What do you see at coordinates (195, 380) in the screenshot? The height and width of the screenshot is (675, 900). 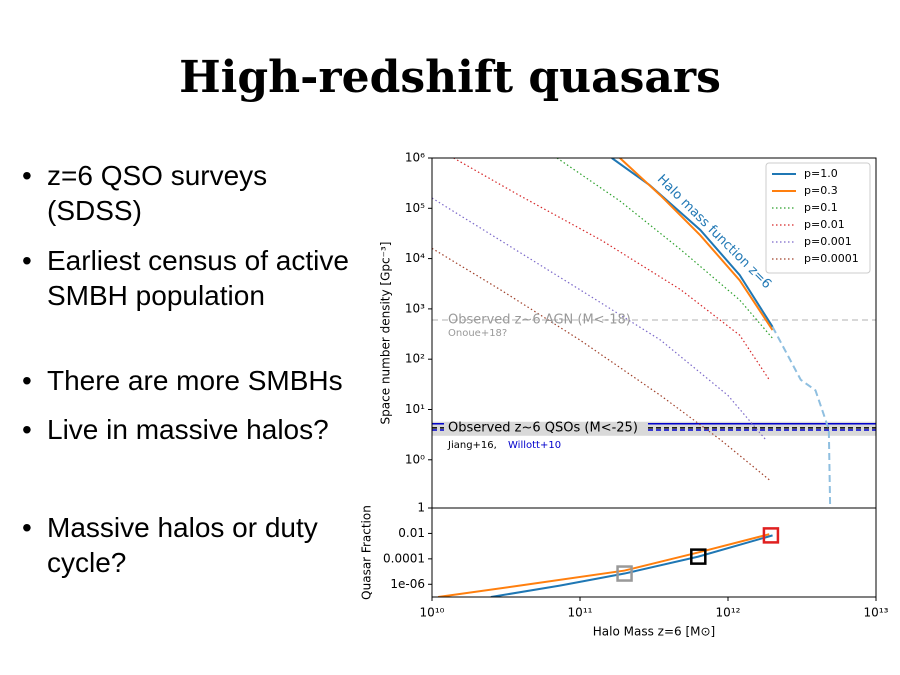 I see `bullet-text: There are more SMBHs` at bounding box center [195, 380].